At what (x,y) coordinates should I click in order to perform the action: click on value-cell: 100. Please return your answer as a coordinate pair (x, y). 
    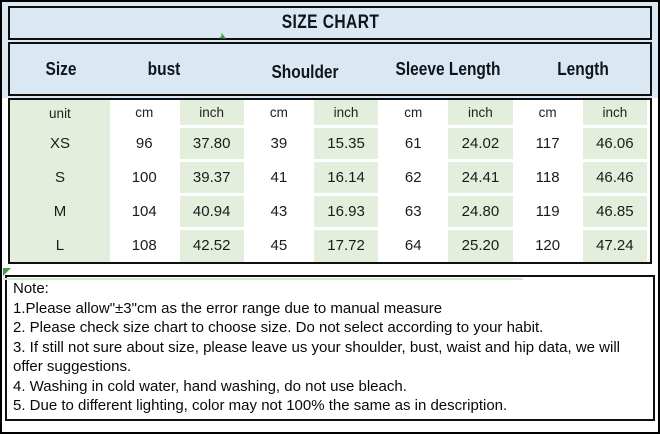
    Looking at the image, I should click on (144, 177).